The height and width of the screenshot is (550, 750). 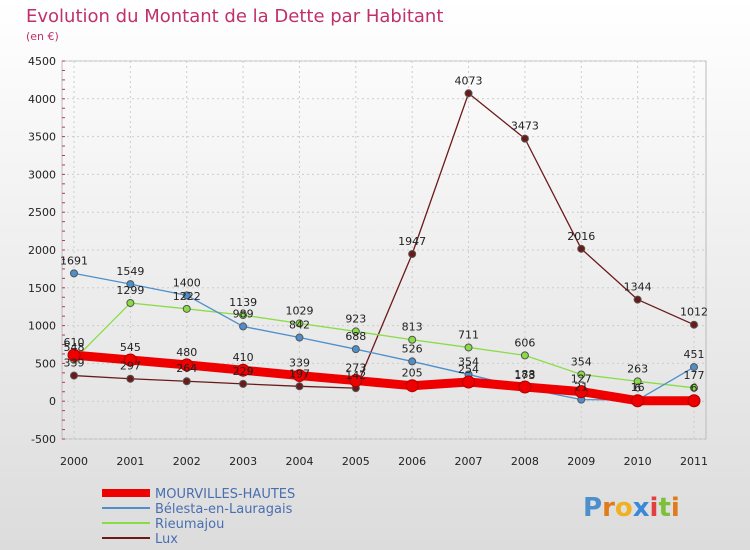 What do you see at coordinates (412, 373) in the screenshot?
I see `data-label: 205` at bounding box center [412, 373].